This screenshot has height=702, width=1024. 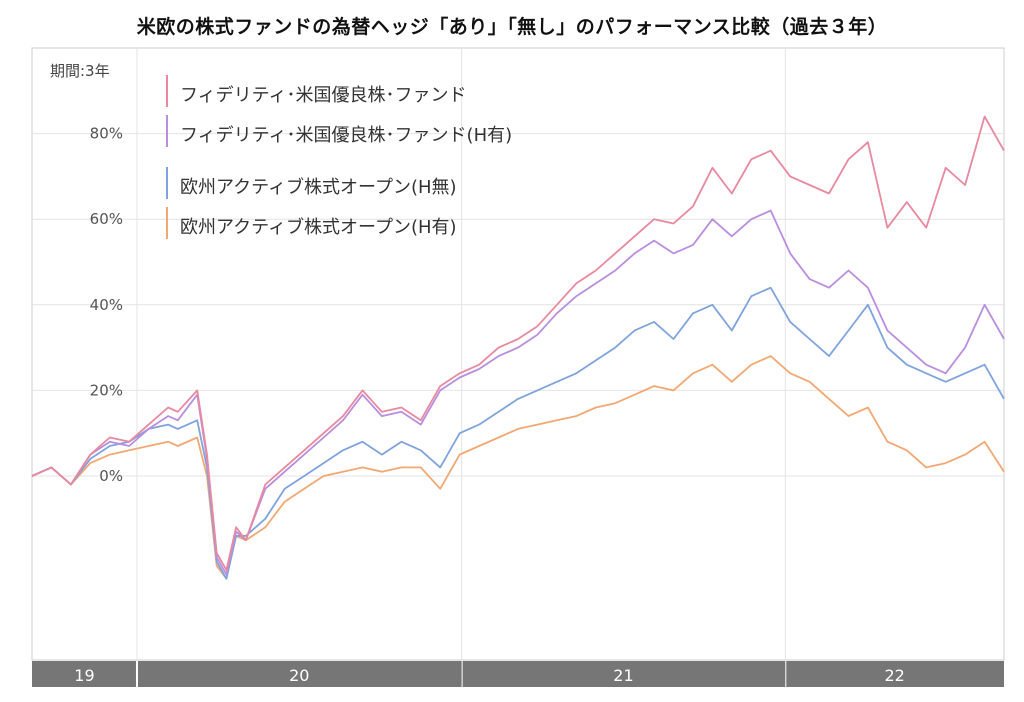 I want to click on x-tick-label: 21, so click(x=623, y=675).